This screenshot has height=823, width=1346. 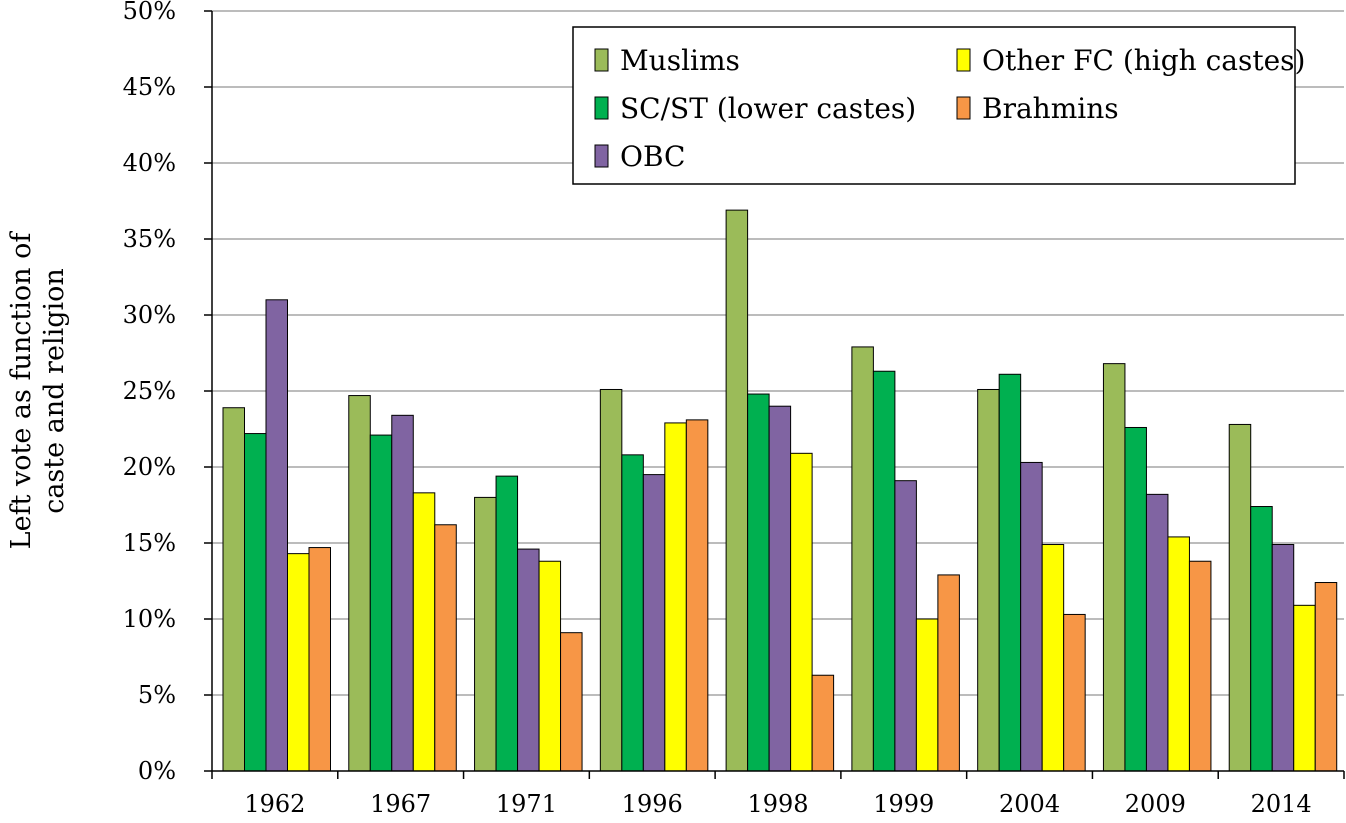 What do you see at coordinates (758, 582) in the screenshot?
I see `bar-scst-1998` at bounding box center [758, 582].